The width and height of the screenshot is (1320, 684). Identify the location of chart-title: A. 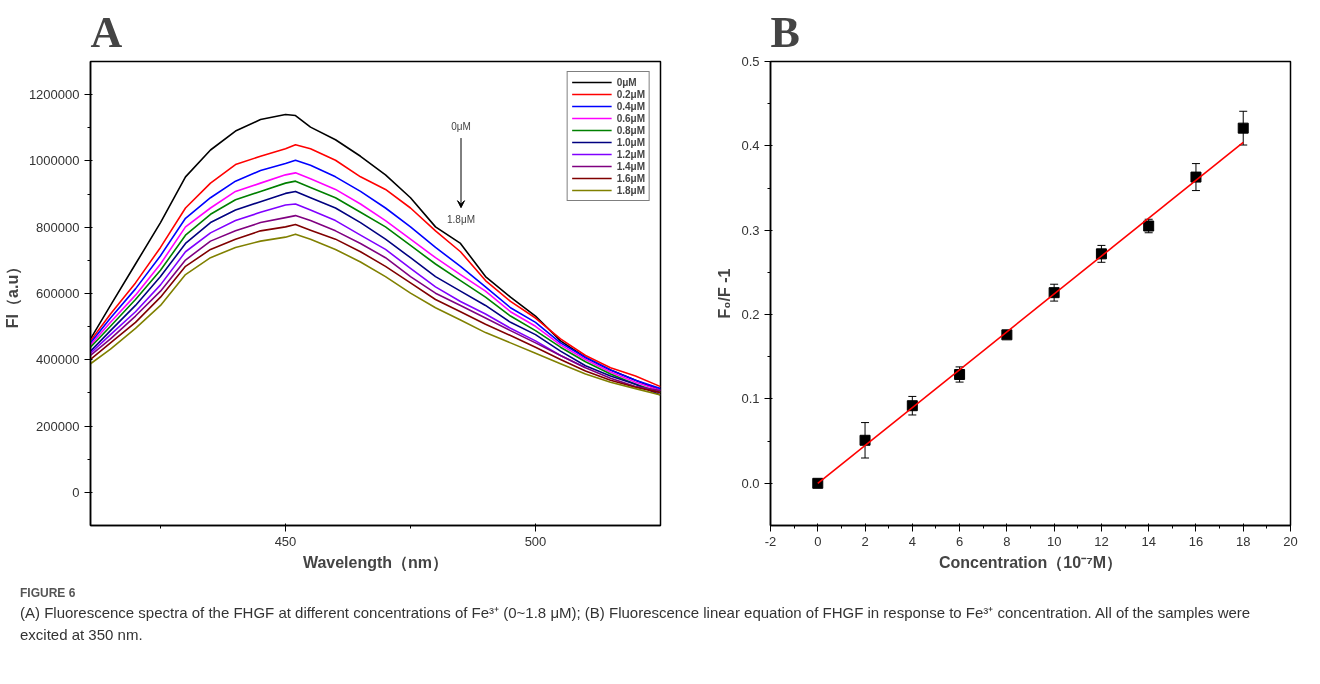
(106, 32).